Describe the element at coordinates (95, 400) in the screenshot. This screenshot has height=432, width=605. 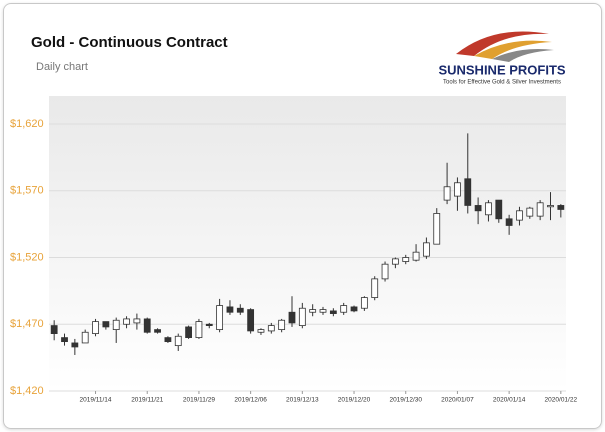
I see `x-tick-label: 2019/11/14` at that location.